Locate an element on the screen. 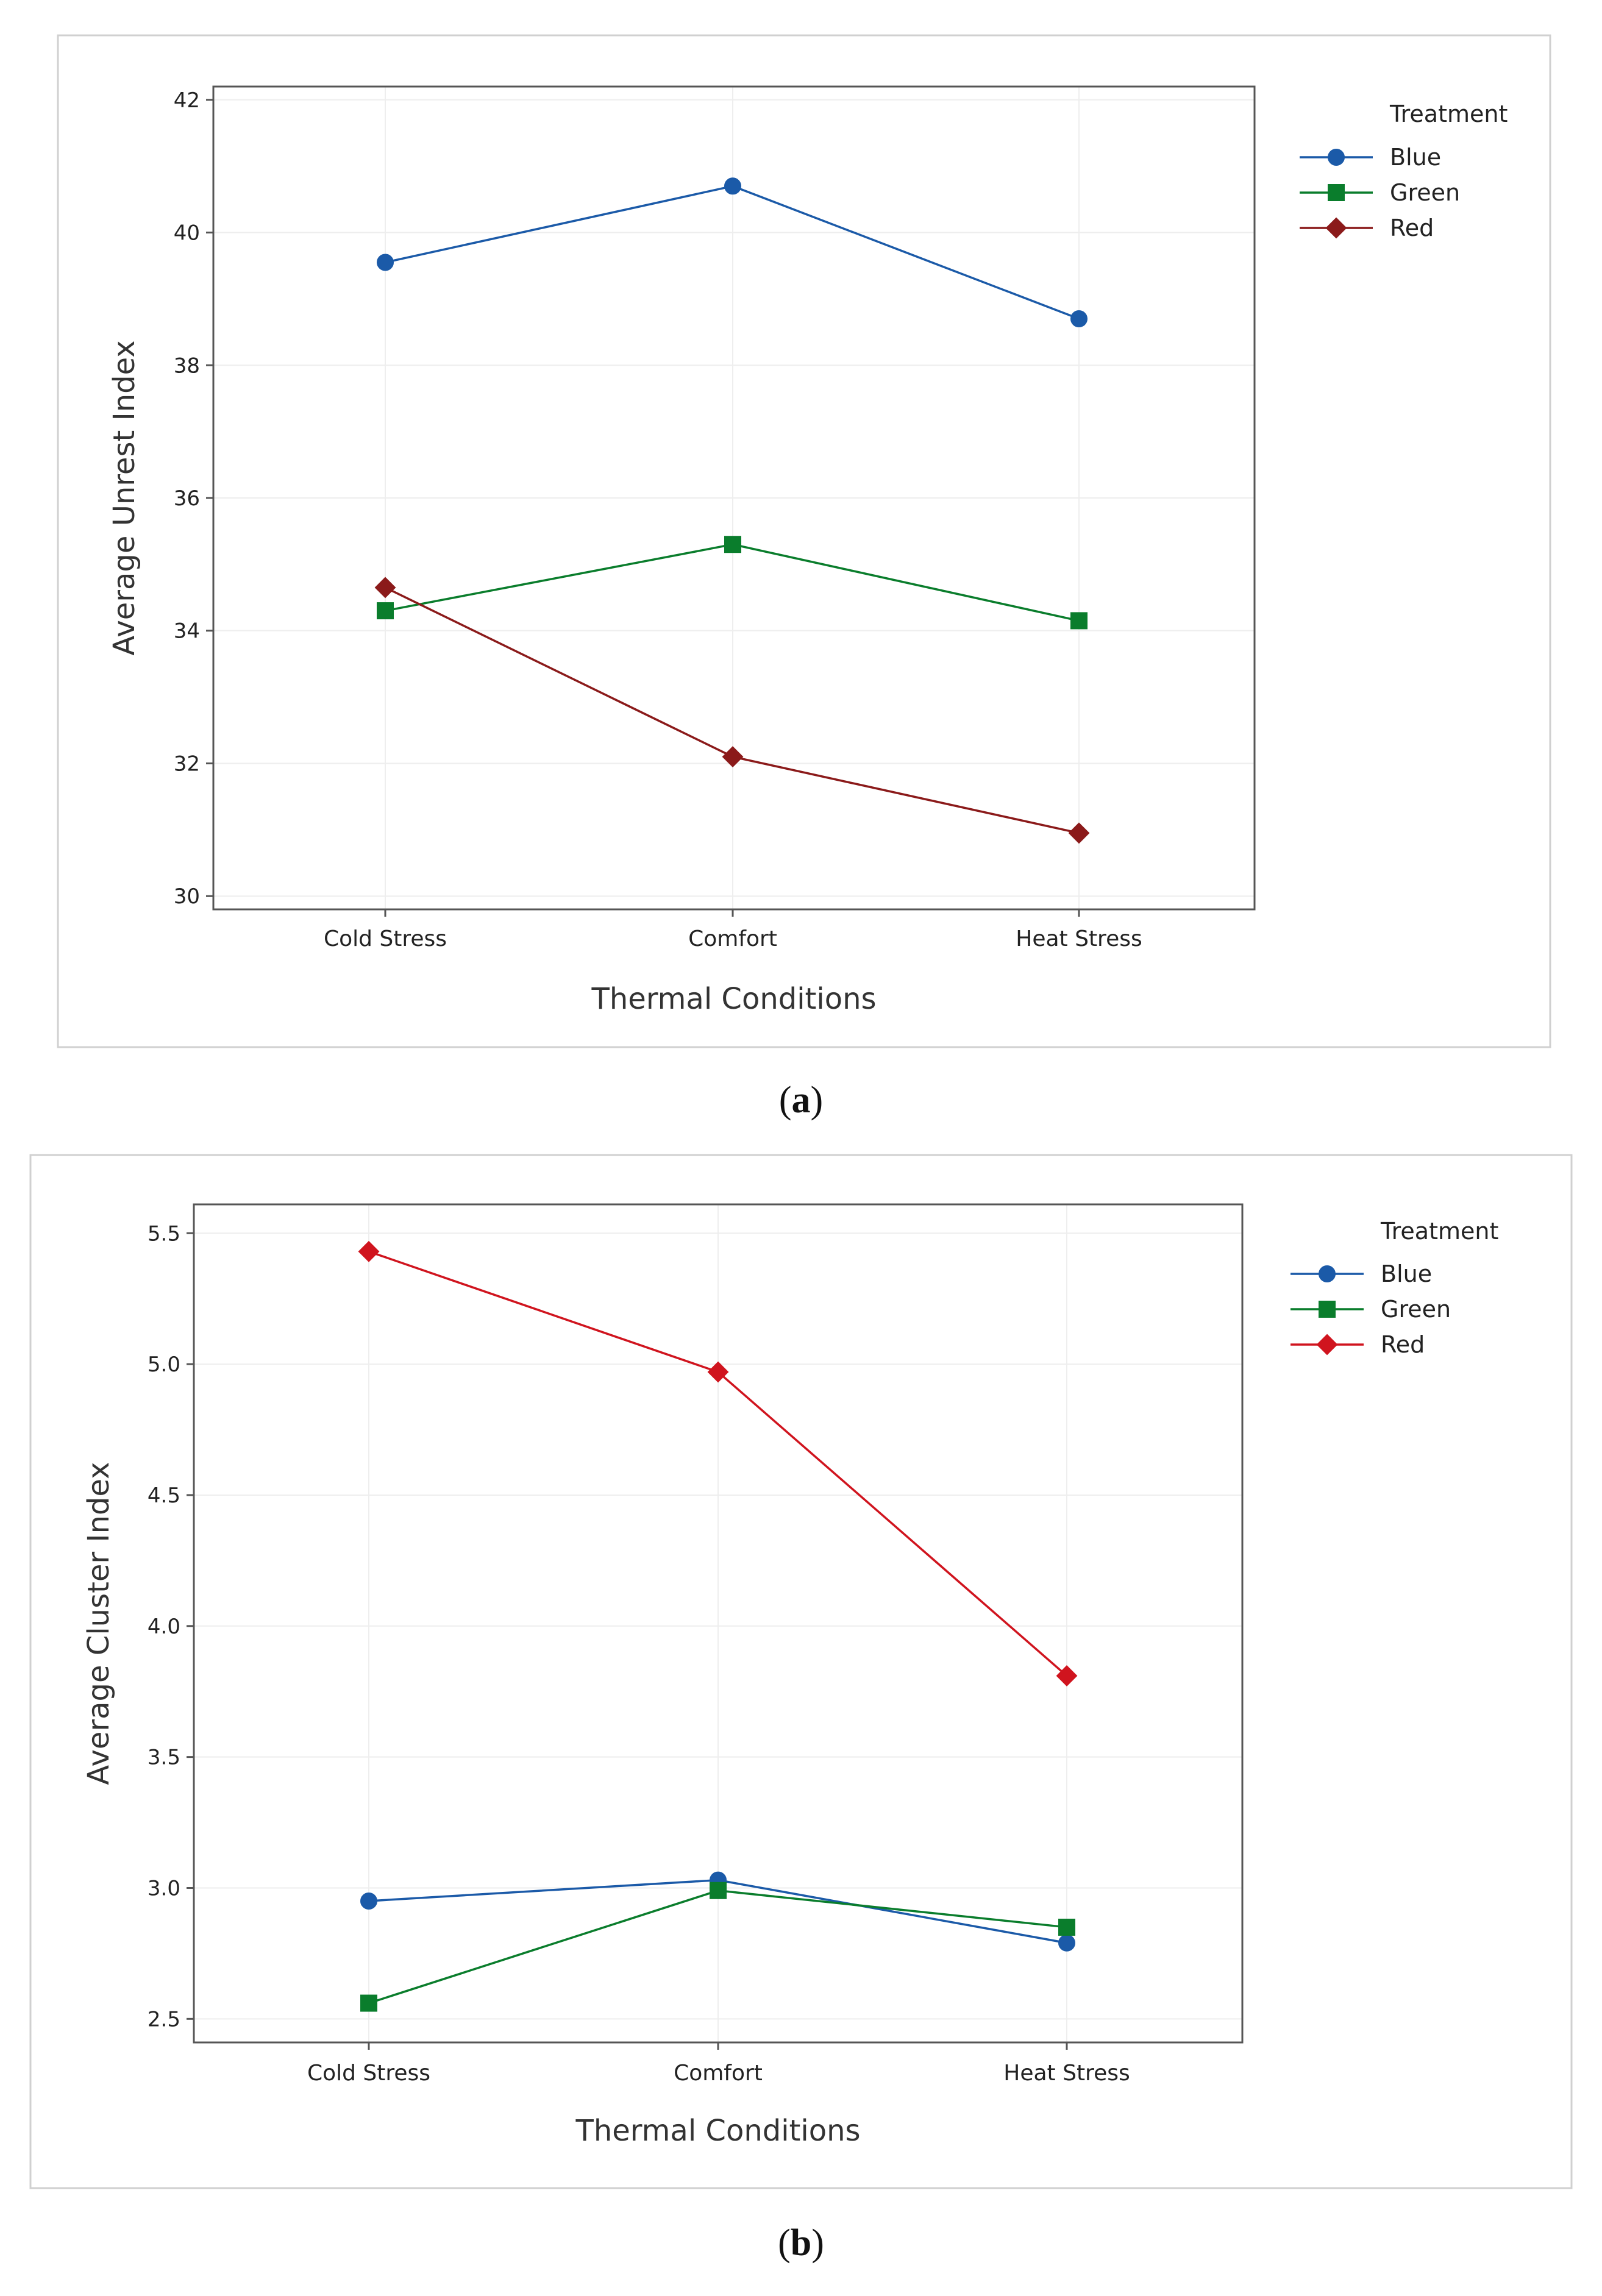 The width and height of the screenshot is (1602, 2296). caption-letter: b is located at coordinates (801, 2243).